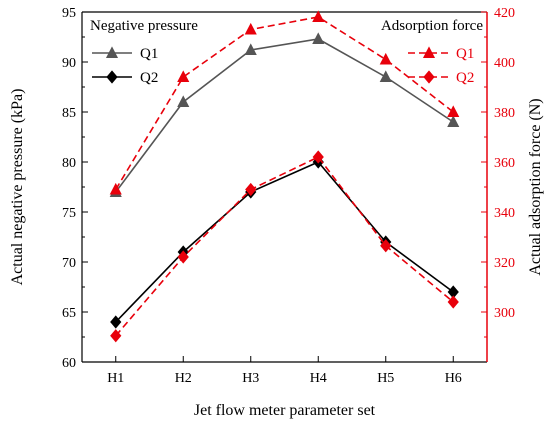 The height and width of the screenshot is (423, 550). I want to click on y-right-tick-label: 380, so click(504, 113).